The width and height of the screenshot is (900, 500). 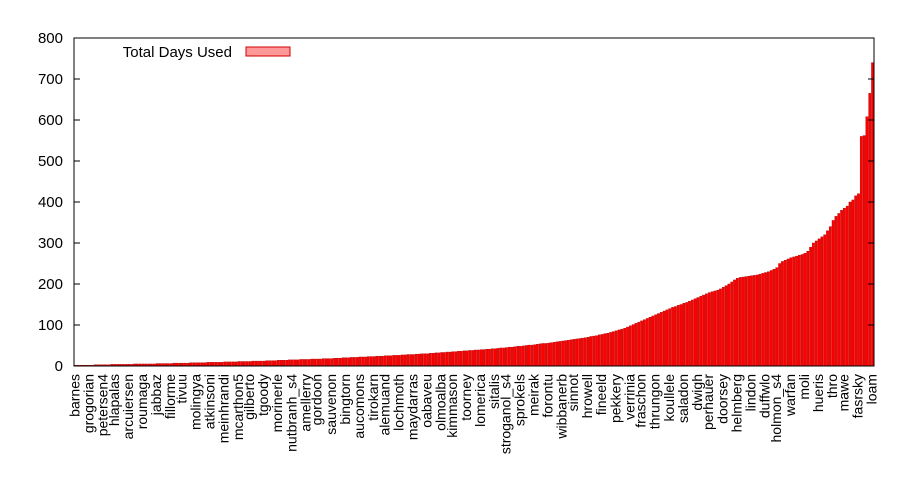 What do you see at coordinates (359, 406) in the screenshot?
I see `category-label: aucomons` at bounding box center [359, 406].